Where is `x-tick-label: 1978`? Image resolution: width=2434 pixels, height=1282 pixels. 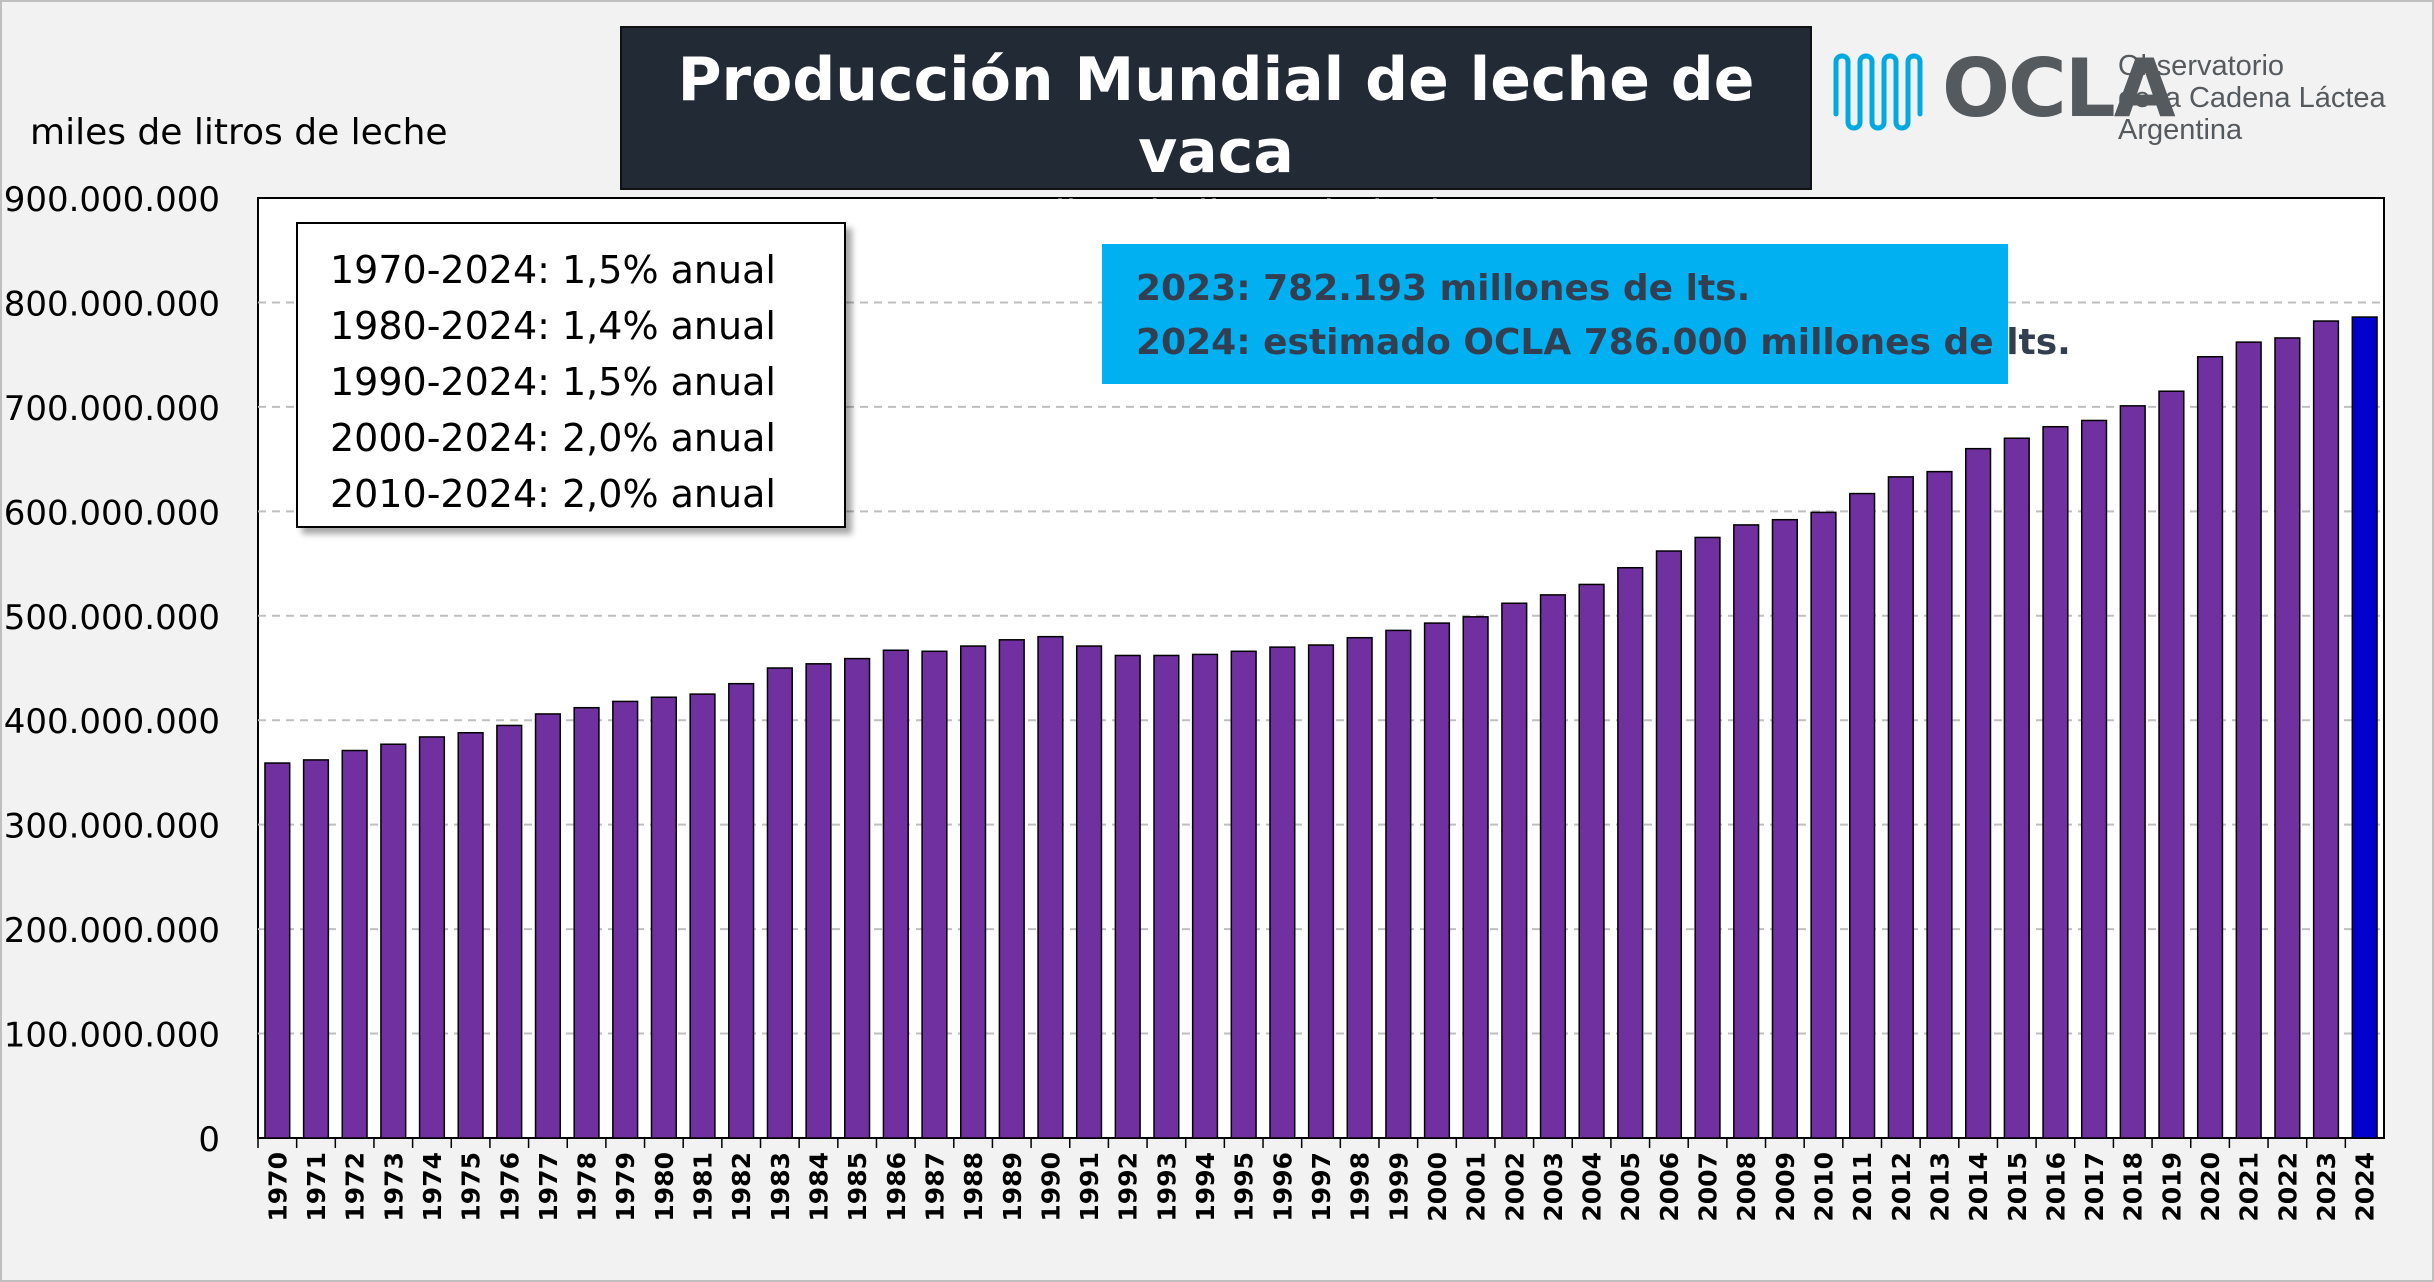
x-tick-label: 1978 is located at coordinates (587, 1187).